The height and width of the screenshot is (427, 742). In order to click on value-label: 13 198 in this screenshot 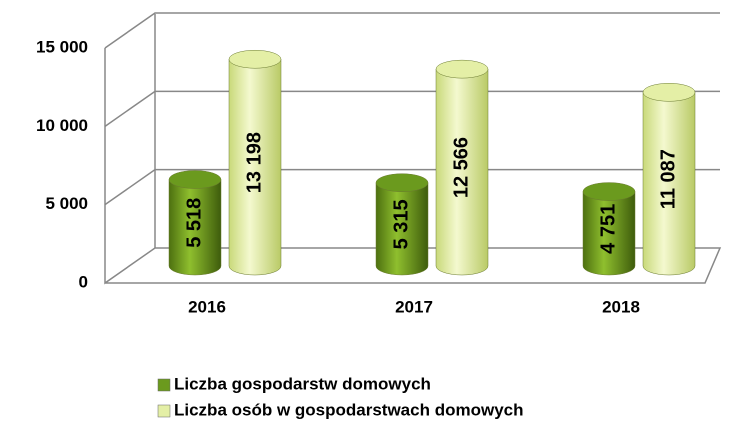, I will do `click(254, 162)`.